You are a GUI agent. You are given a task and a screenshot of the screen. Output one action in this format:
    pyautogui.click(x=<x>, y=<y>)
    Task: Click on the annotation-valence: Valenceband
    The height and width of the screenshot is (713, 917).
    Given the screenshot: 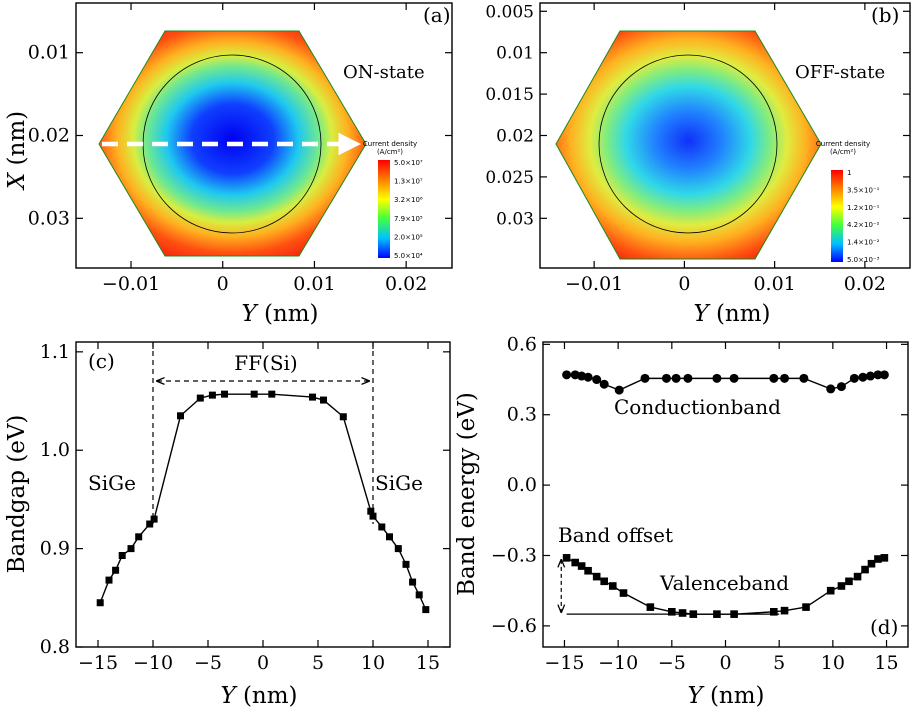 What is the action you would take?
    pyautogui.click(x=724, y=583)
    